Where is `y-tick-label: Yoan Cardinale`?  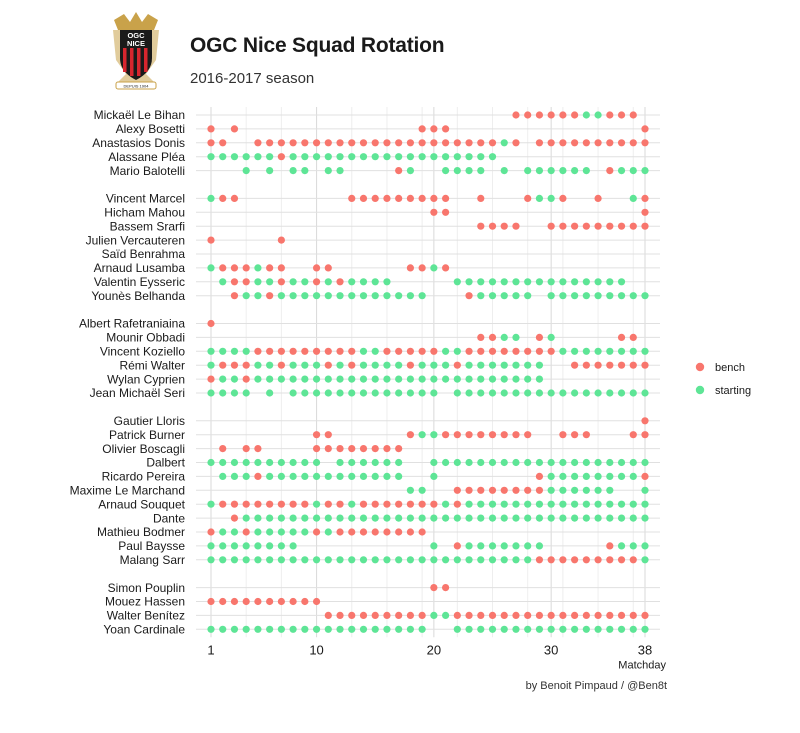 y-tick-label: Yoan Cardinale is located at coordinates (144, 630).